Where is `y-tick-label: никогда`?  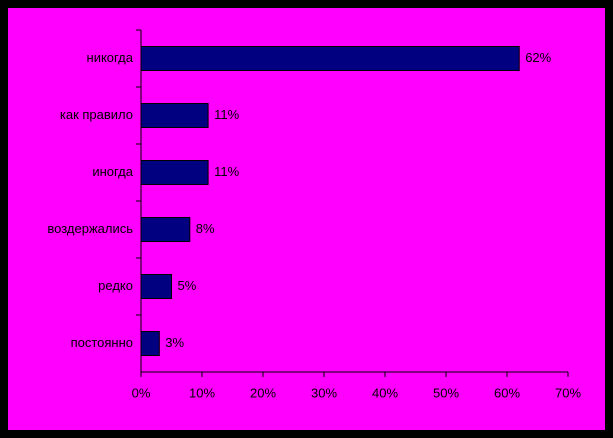
y-tick-label: никогда is located at coordinates (110, 57).